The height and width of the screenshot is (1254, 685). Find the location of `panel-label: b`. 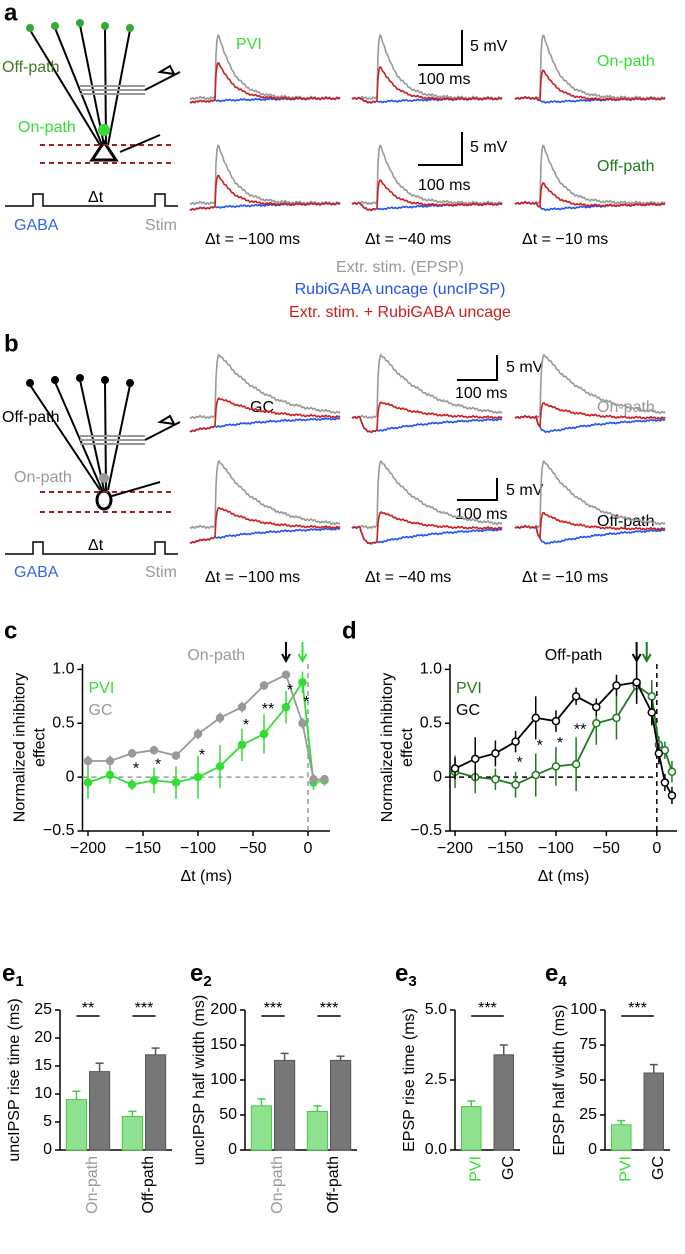

panel-label: b is located at coordinates (11, 343).